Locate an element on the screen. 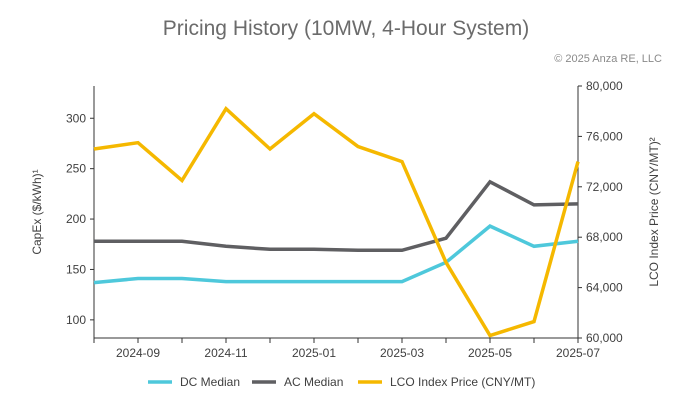 This screenshot has height=400, width=700. left-axis-label: CapEx ($/kWh)¹ is located at coordinates (37, 211).